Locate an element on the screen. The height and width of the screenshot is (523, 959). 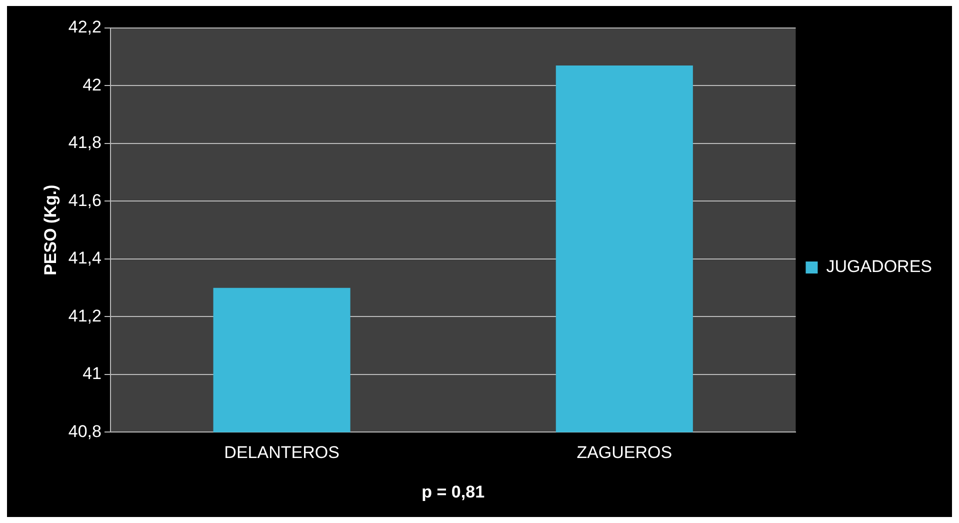
y-tick-label: 42,2 is located at coordinates (85, 27).